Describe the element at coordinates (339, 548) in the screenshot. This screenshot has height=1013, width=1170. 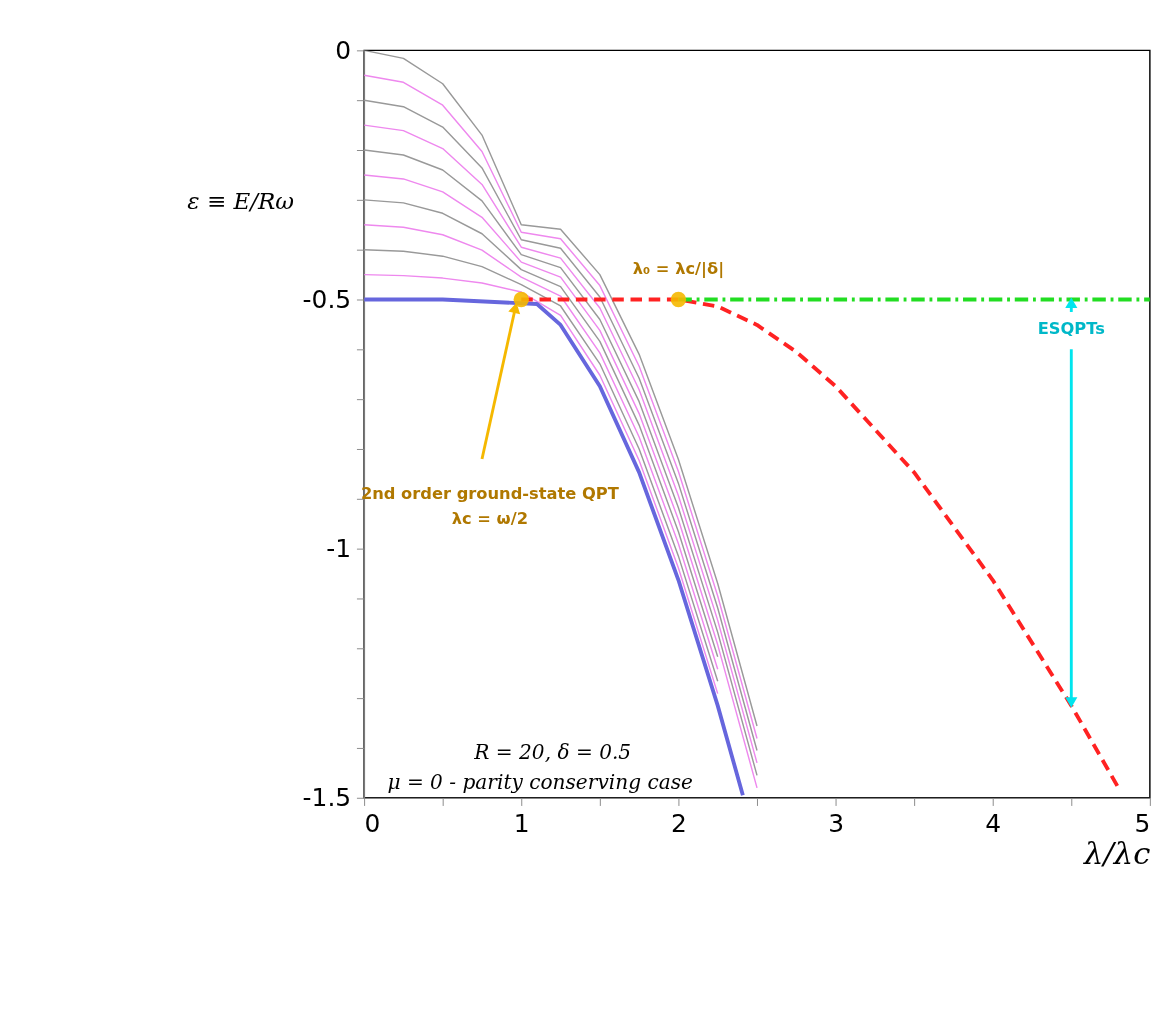
I see `y-tick-label: -1` at that location.